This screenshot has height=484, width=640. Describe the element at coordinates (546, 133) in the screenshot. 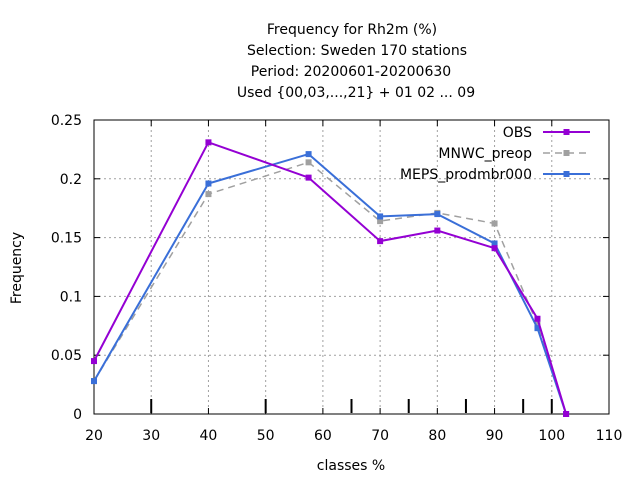

I see `legend-entry: OBS` at that location.